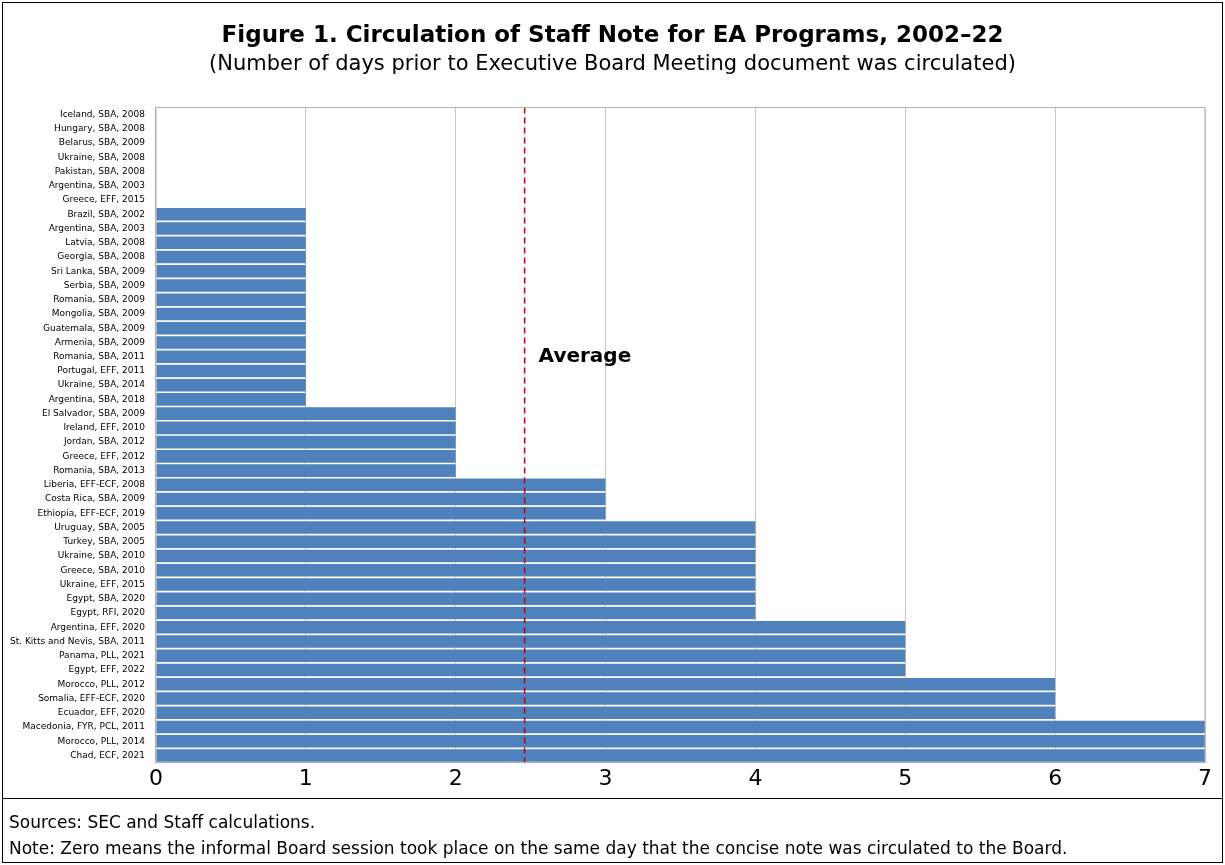 Image resolution: width=1225 pixels, height=865 pixels. I want to click on y-tick-label: Jordan, SBA, 2012, so click(103, 441).